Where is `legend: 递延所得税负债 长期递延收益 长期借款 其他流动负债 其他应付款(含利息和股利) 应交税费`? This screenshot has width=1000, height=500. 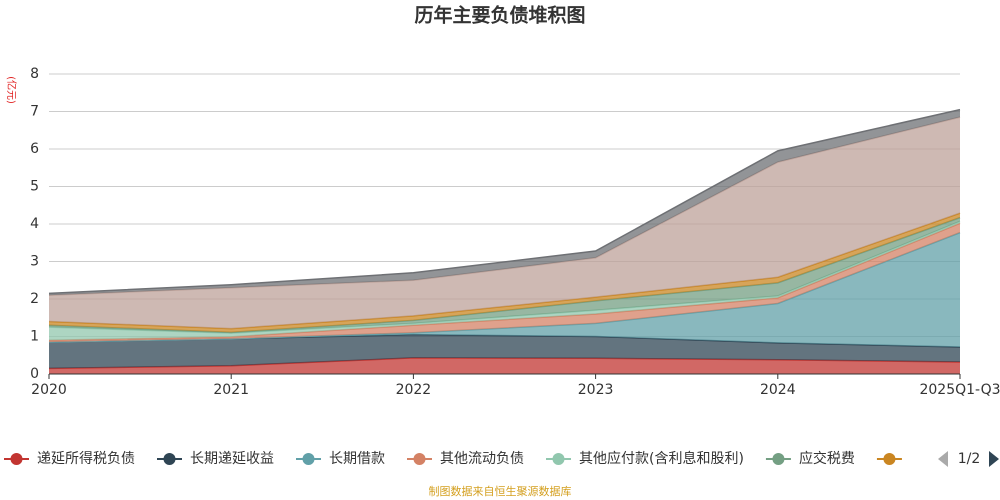
legend: 递延所得税负债 长期递延收益 长期借款 其他流动负债 其他应付款(含利息和股利) 应交税费 is located at coordinates (453, 458).